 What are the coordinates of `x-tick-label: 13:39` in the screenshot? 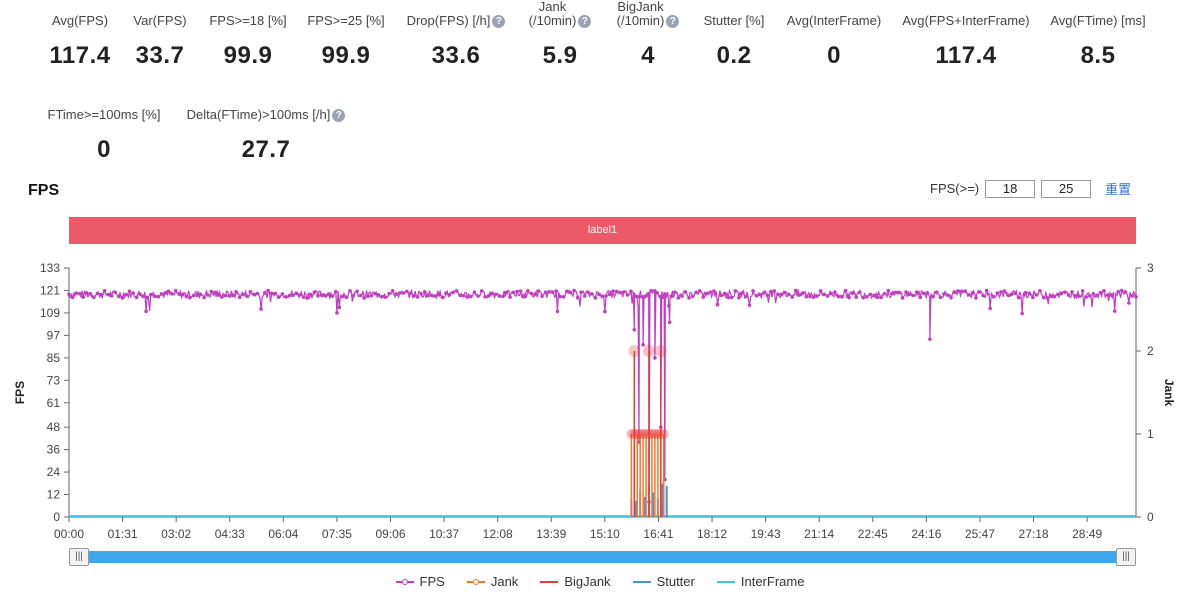 It's located at (551, 534).